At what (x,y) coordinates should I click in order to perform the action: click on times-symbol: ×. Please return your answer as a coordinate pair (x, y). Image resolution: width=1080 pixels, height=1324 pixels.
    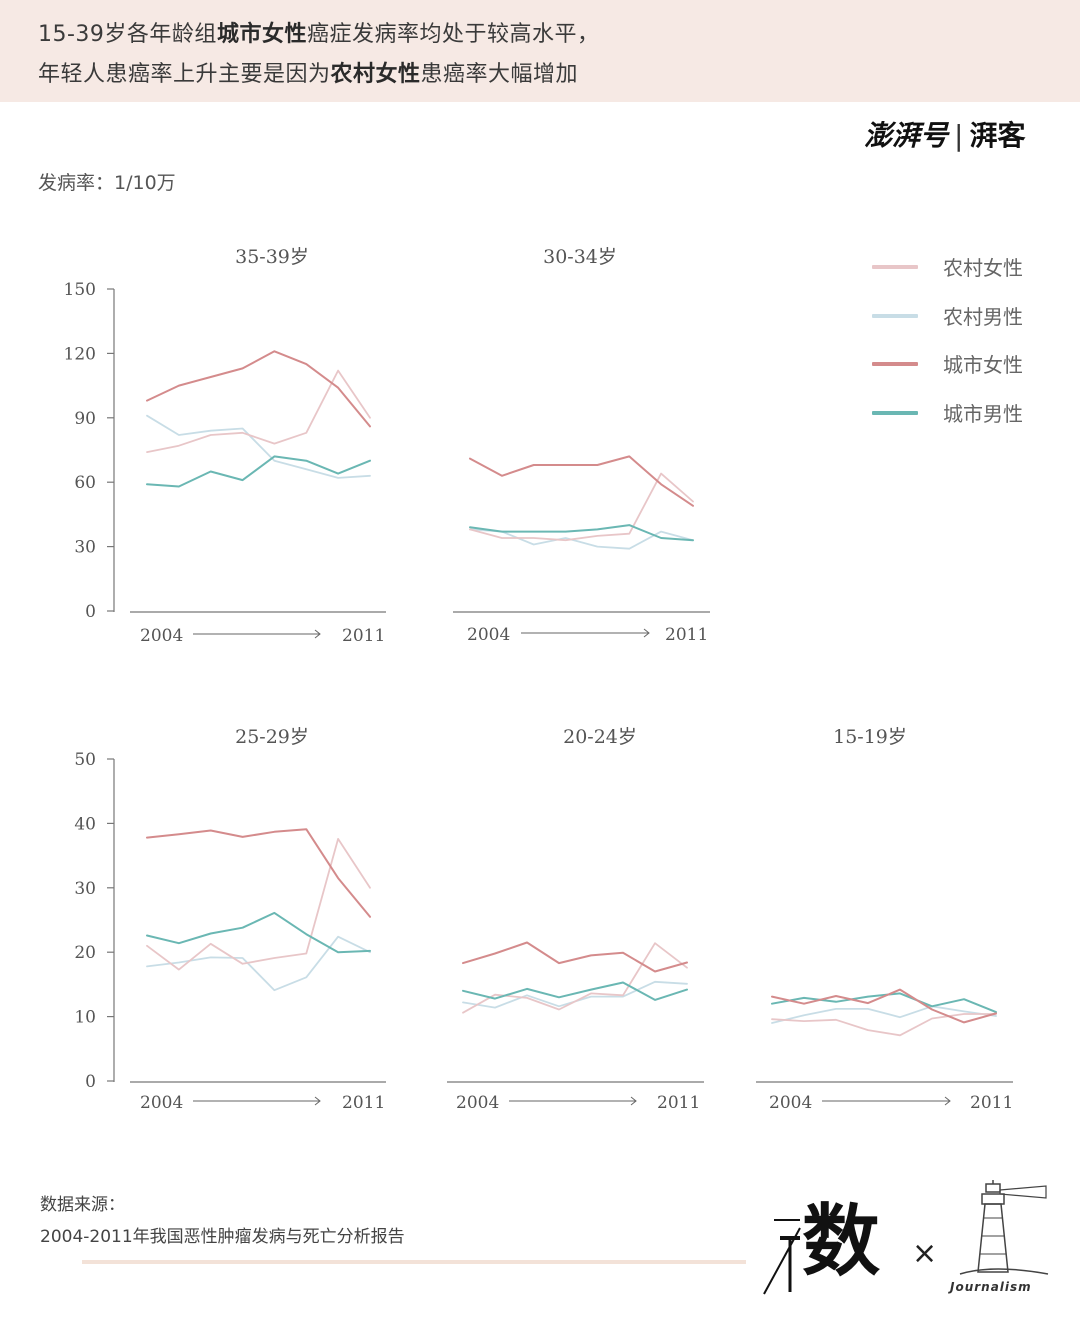
    Looking at the image, I should click on (925, 1253).